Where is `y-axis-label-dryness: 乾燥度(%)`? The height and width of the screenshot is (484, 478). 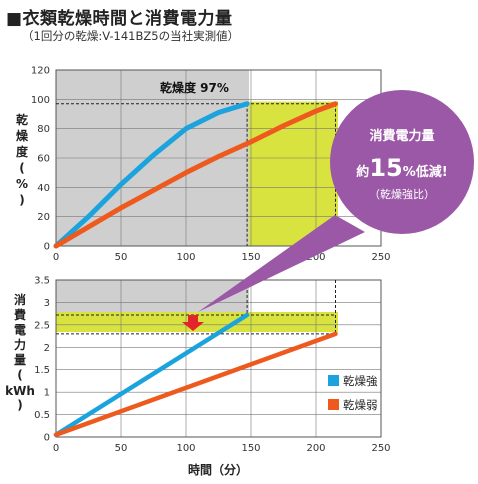
y-axis-label-dryness: 乾燥度(%) is located at coordinates (22, 159).